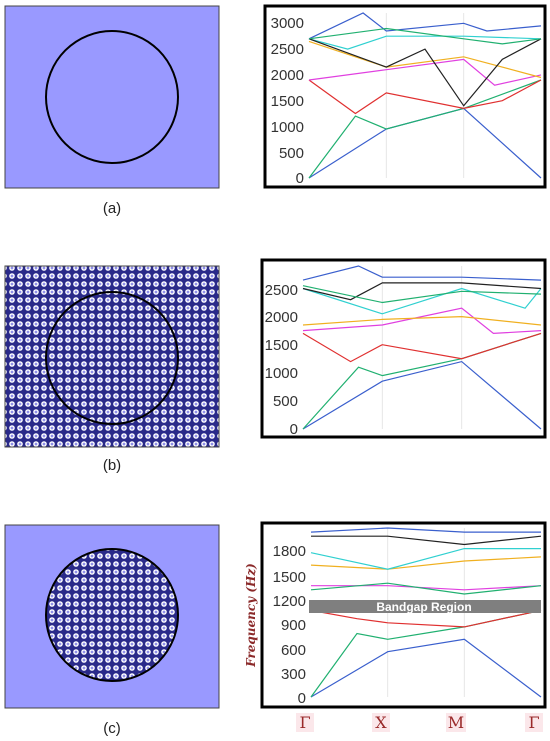 Image resolution: width=550 pixels, height=741 pixels. Describe the element at coordinates (289, 551) in the screenshot. I see `y-tick-label: 1800` at that location.